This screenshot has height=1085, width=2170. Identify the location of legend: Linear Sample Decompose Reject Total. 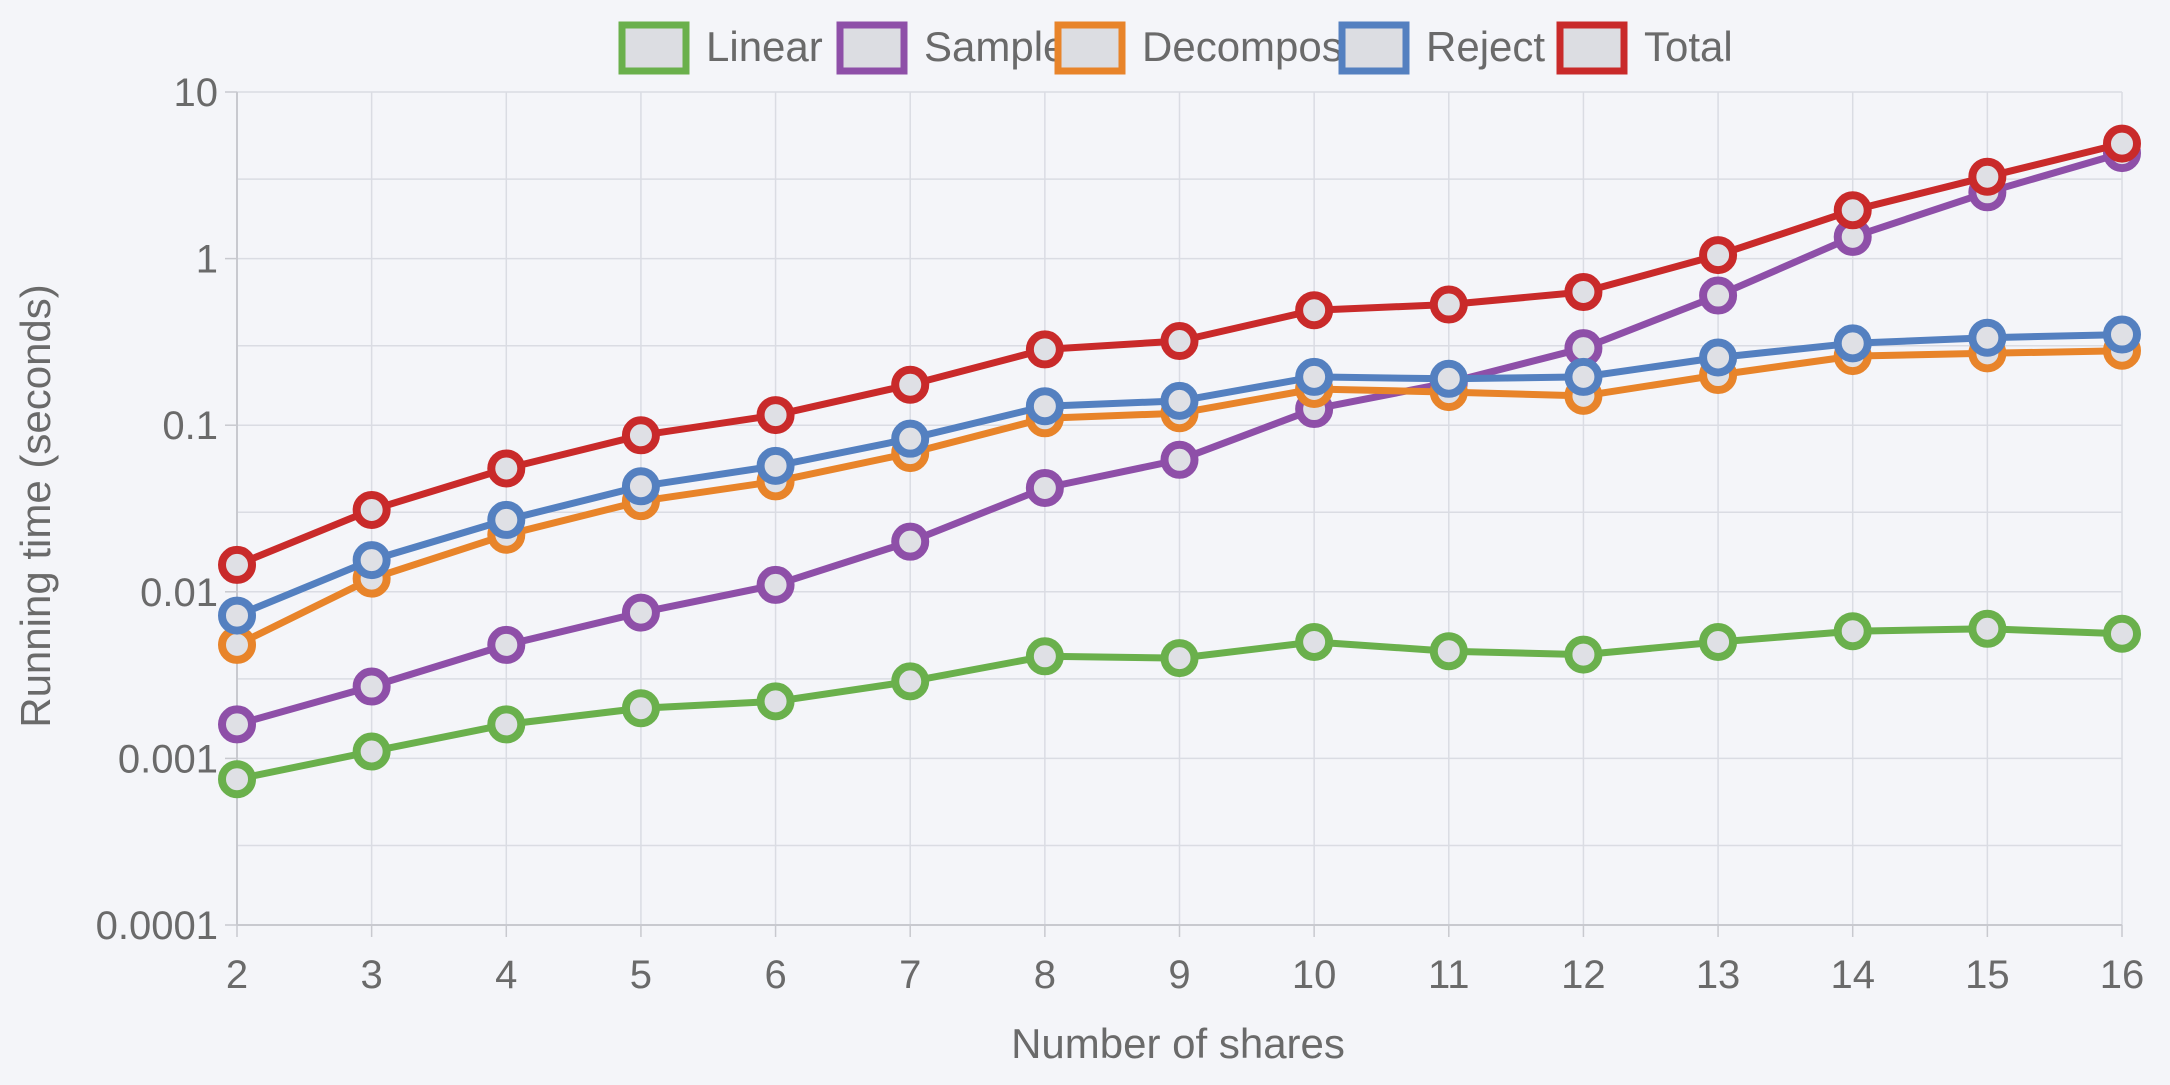
(1175, 48).